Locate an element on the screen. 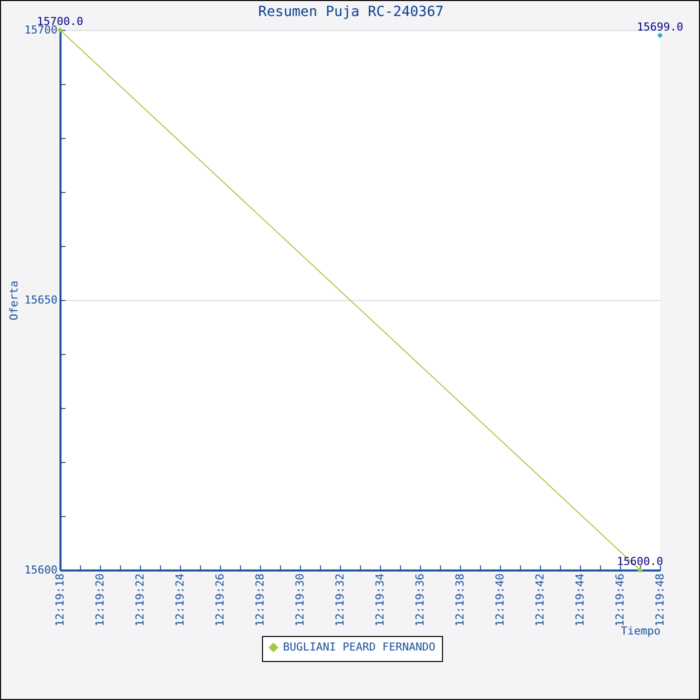 This screenshot has width=700, height=700. x-tick-label: 12:19:30 is located at coordinates (300, 600).